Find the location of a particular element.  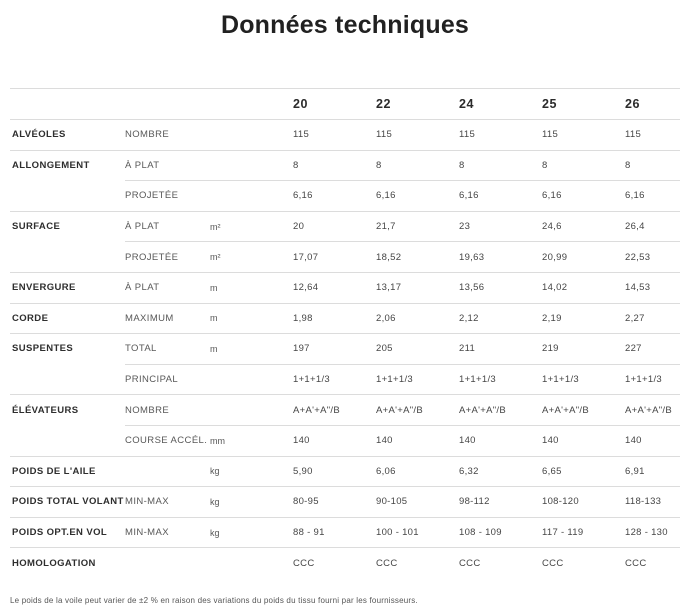

row-value: 13,17 is located at coordinates (417, 287).